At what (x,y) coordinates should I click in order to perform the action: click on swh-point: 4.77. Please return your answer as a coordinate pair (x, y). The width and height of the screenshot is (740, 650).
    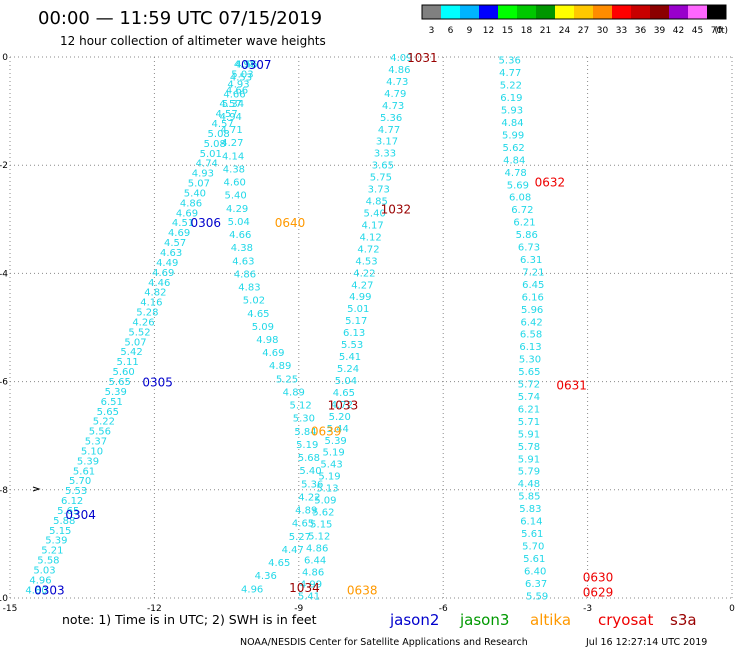
    Looking at the image, I should click on (389, 130).